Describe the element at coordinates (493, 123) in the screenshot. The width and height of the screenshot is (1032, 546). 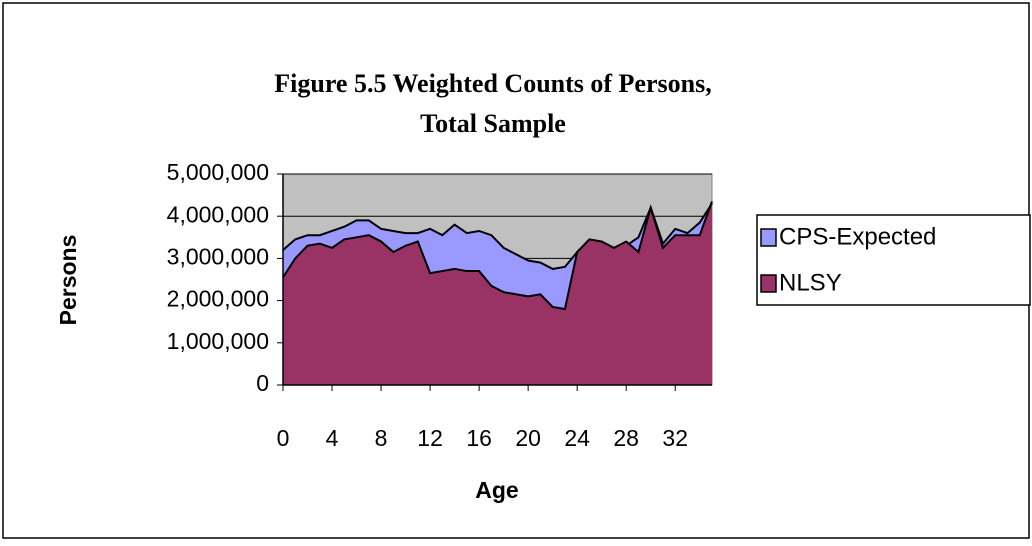
I see `chart-title: Total Sample` at that location.